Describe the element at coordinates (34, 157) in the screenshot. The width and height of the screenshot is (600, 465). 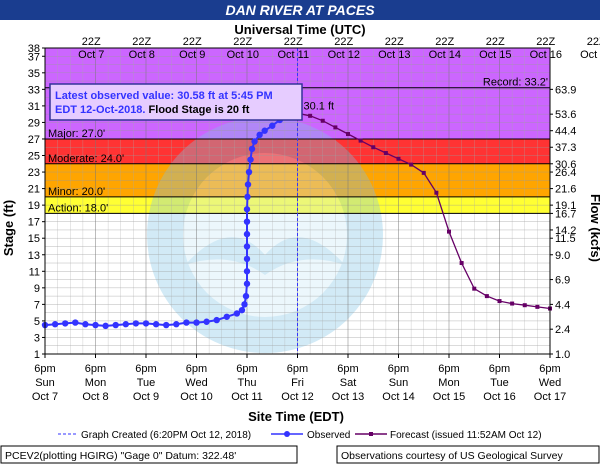
I see `left-tick-label: 25` at that location.